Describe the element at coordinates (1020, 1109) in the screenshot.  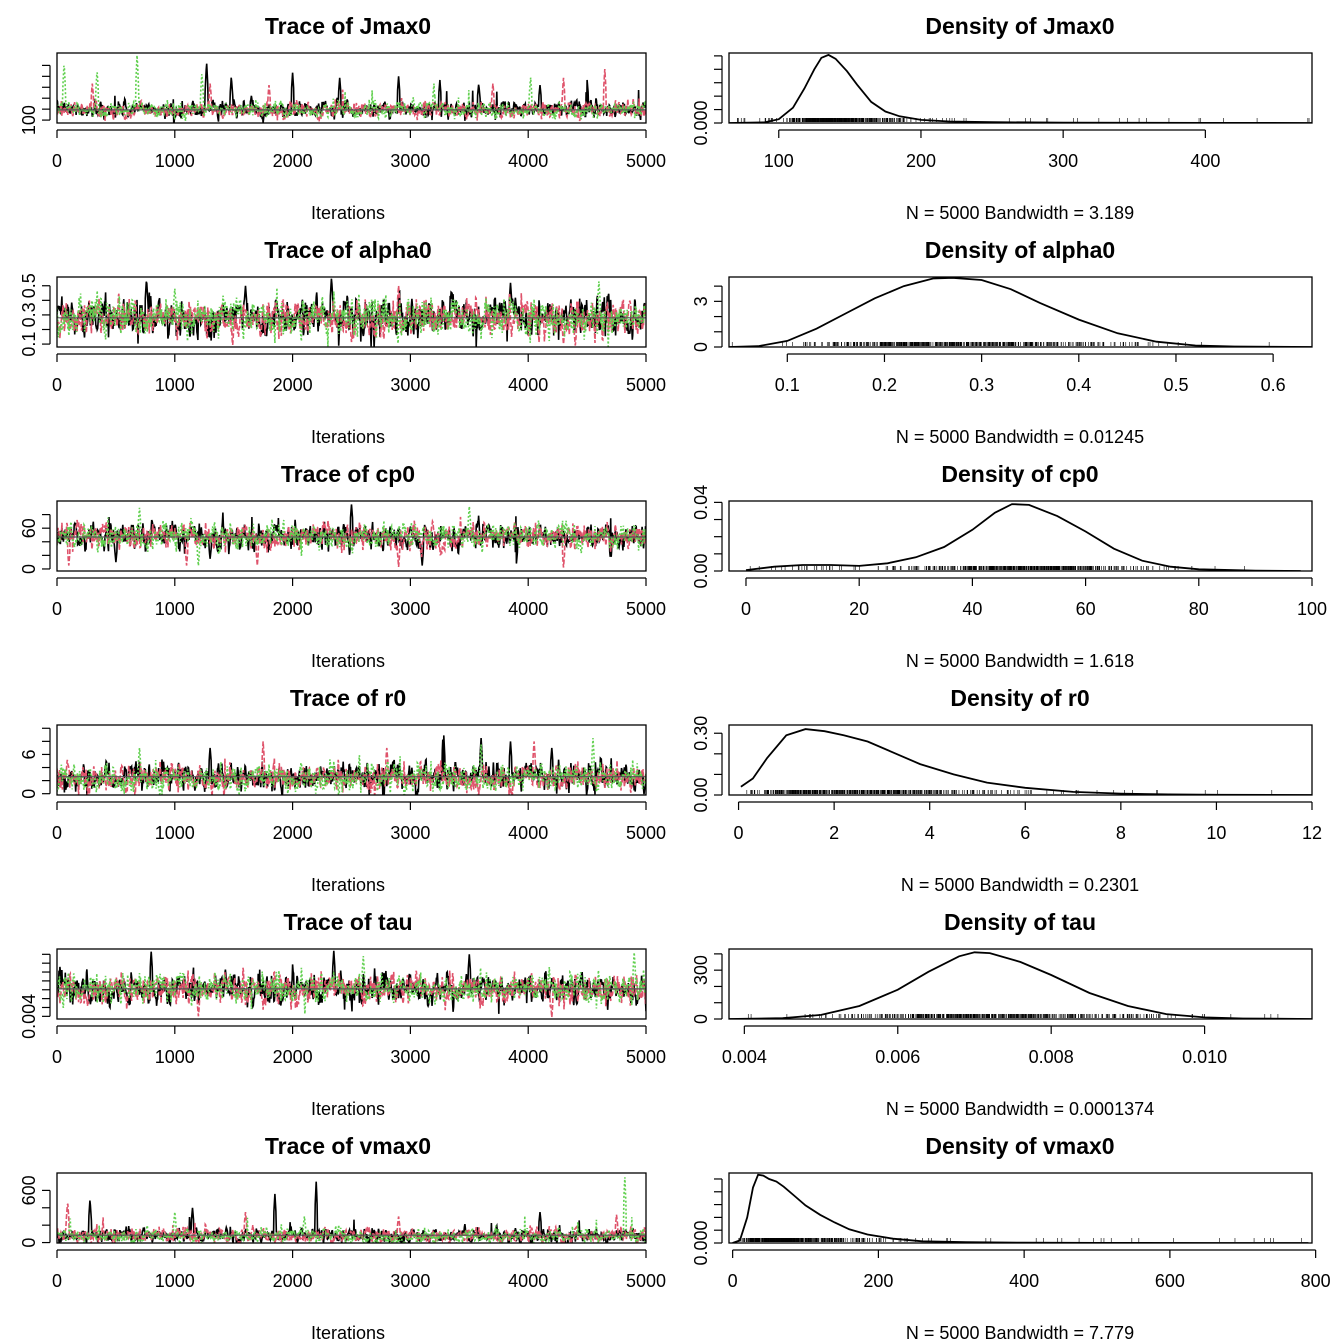
I see `x-axis-label: N = 5000 Bandwidth = 0.0001374` at that location.